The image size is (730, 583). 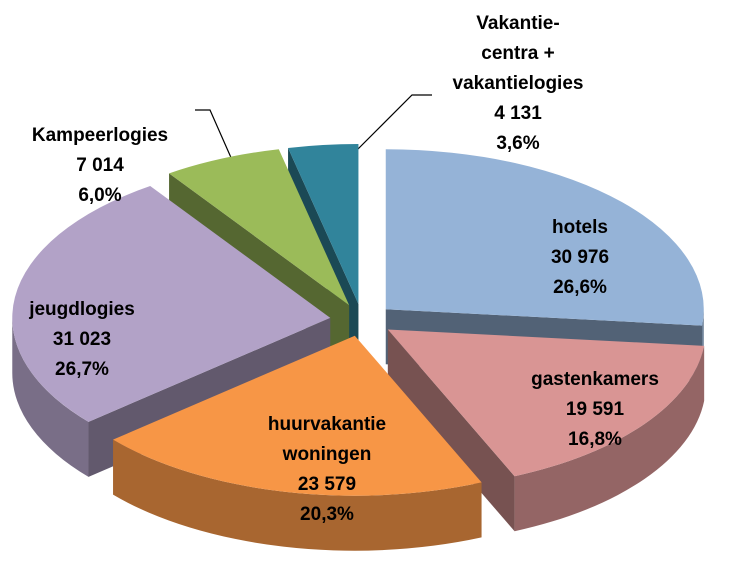 I want to click on slice-label: jeugdlogies 31 023 26,7%, so click(x=82, y=340).